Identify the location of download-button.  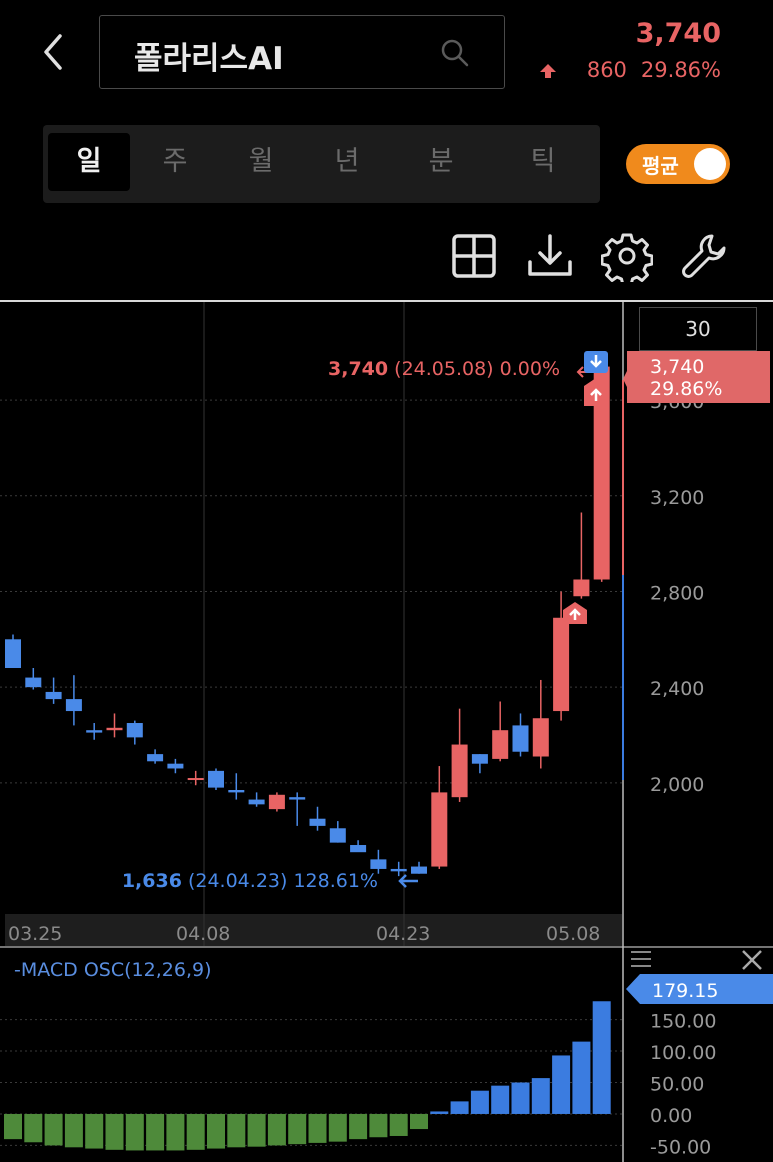
(550, 256).